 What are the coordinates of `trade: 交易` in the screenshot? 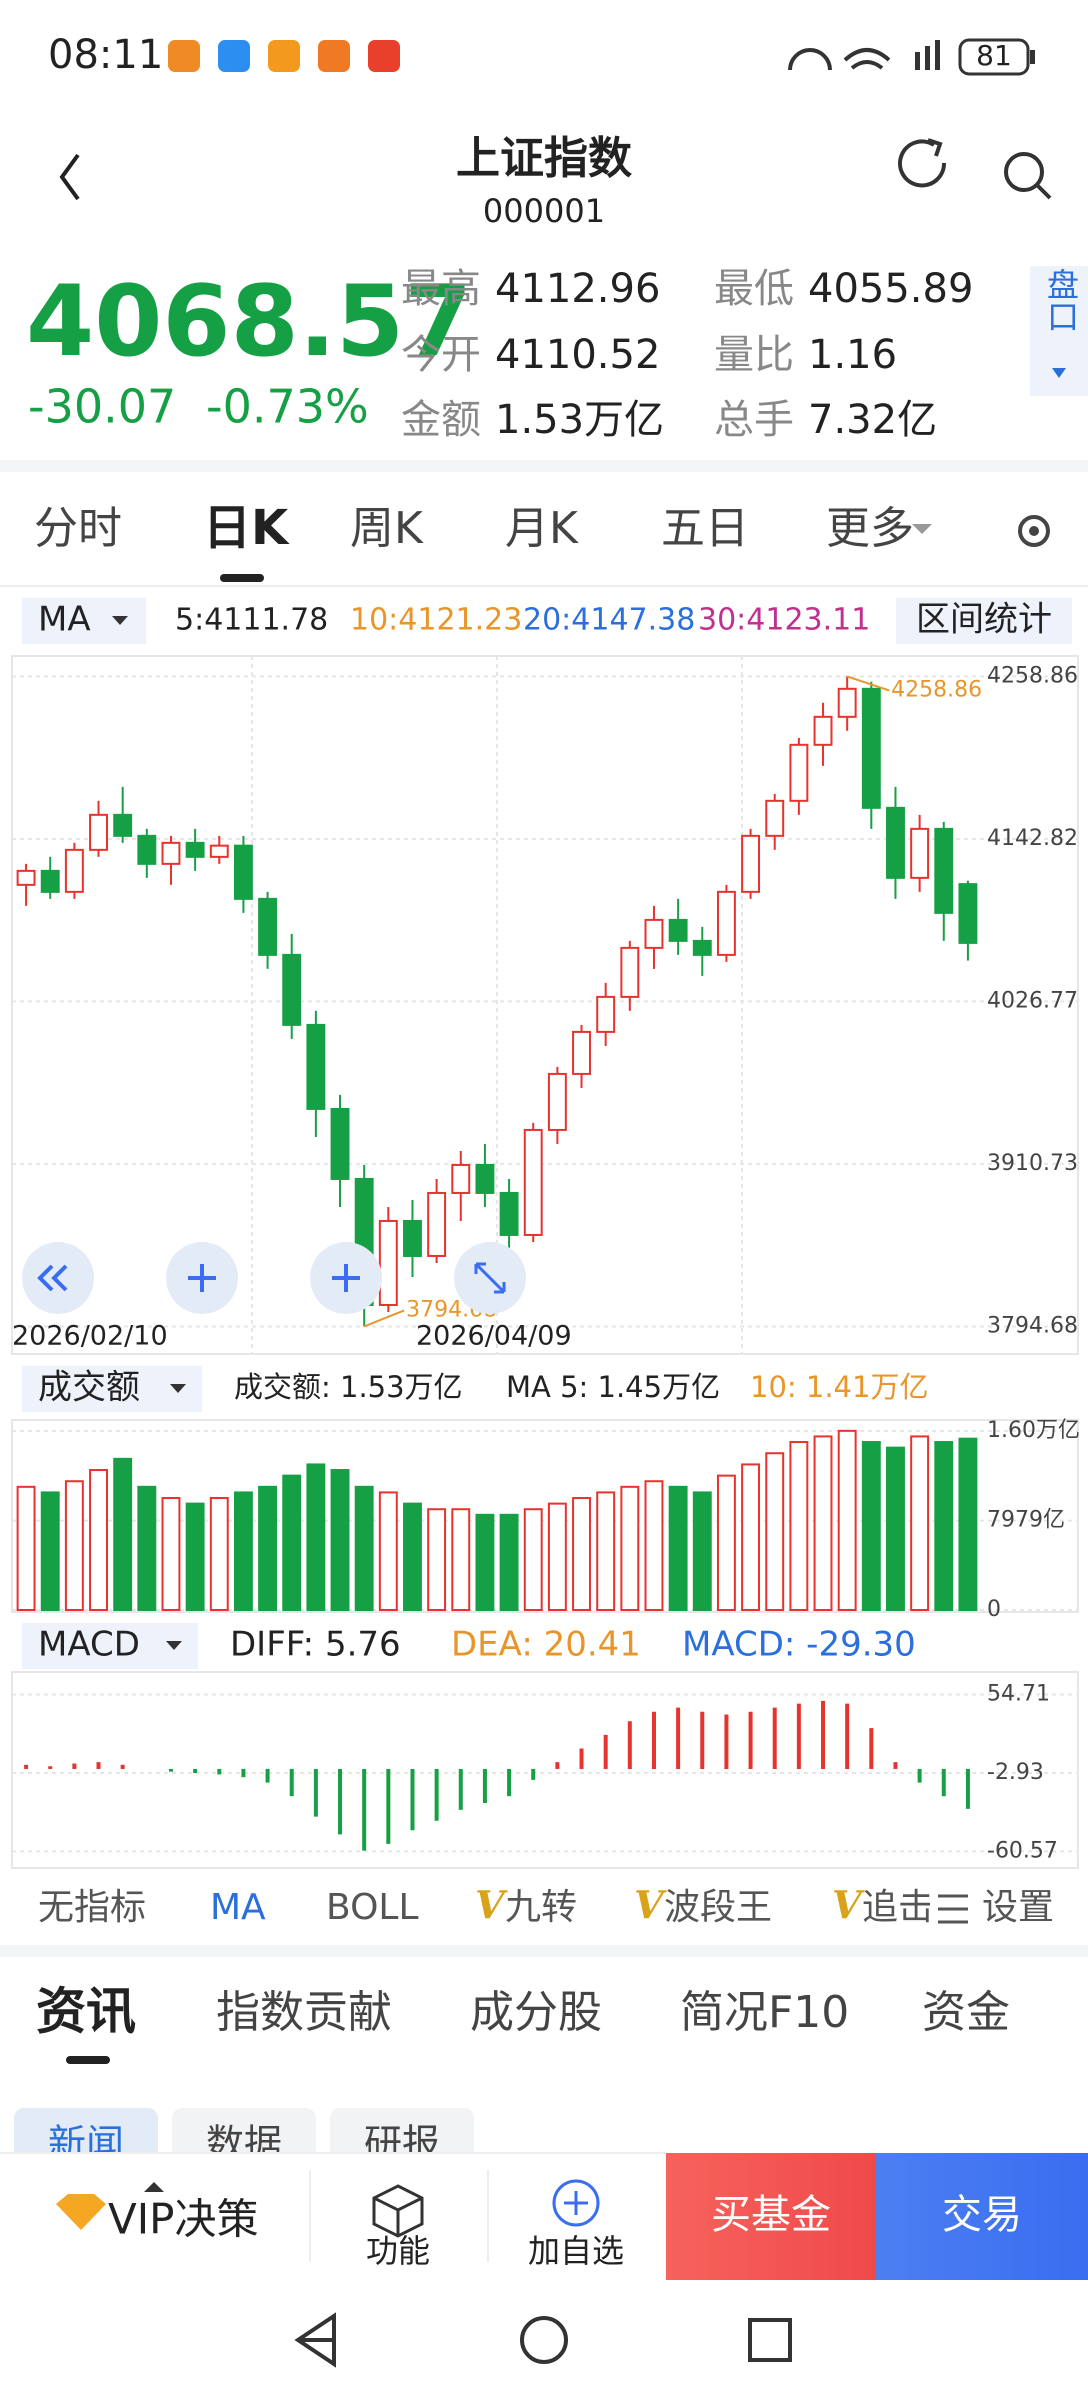 It's located at (982, 2215).